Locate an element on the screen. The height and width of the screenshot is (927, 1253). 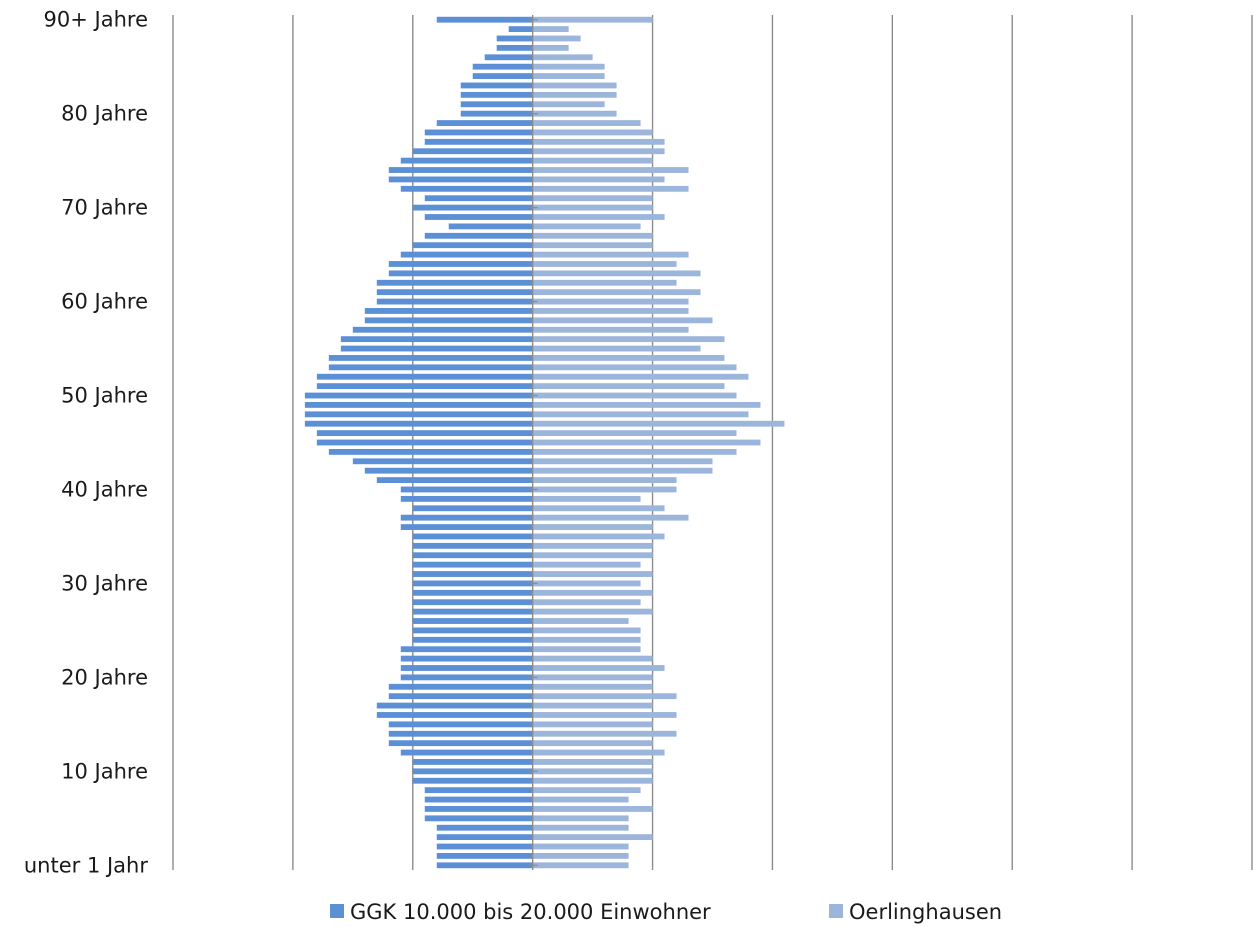
y-tick-label: 50 Jahre is located at coordinates (104, 396).